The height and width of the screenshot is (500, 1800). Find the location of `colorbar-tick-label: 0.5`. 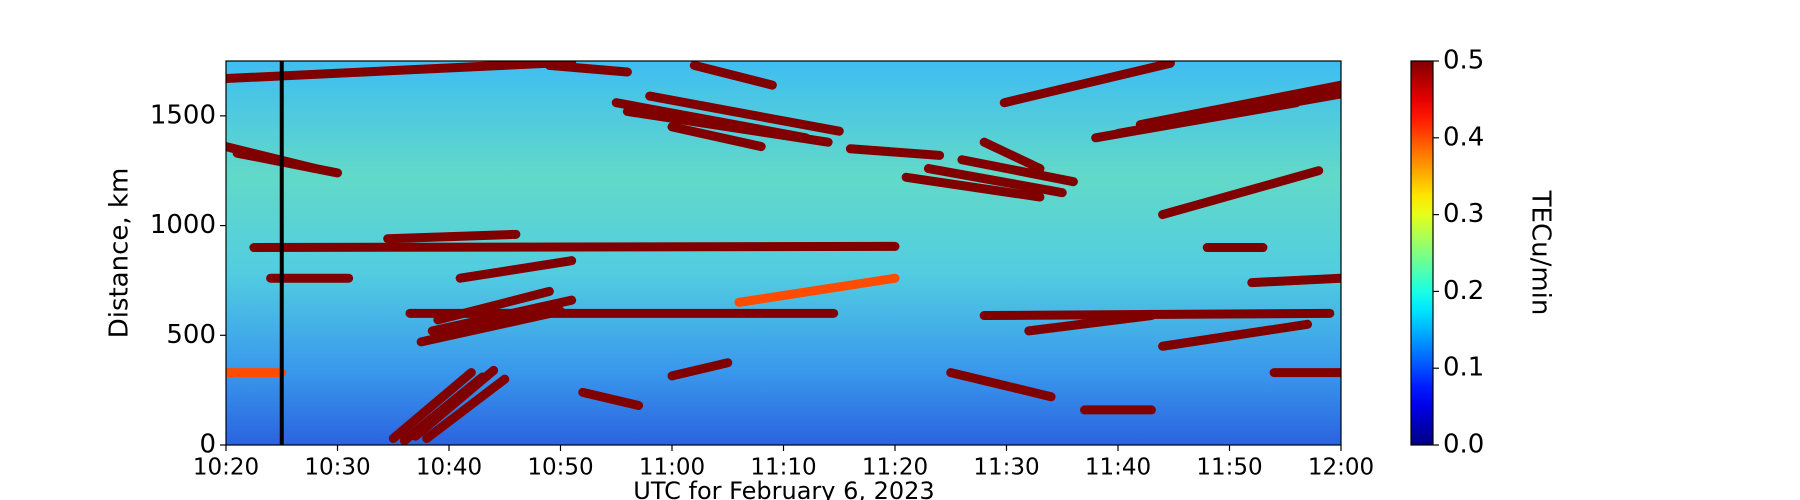

colorbar-tick-label: 0.5 is located at coordinates (1463, 61).